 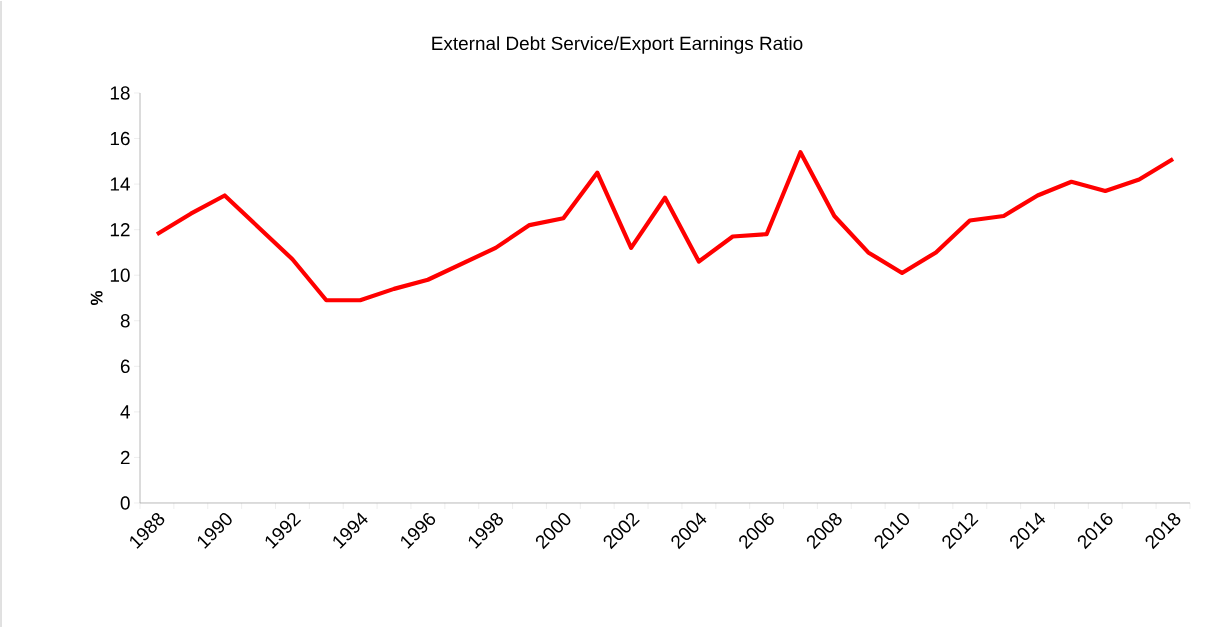 I want to click on chart-title: External Debt Service/Export Earnings Ratio, so click(x=617, y=45).